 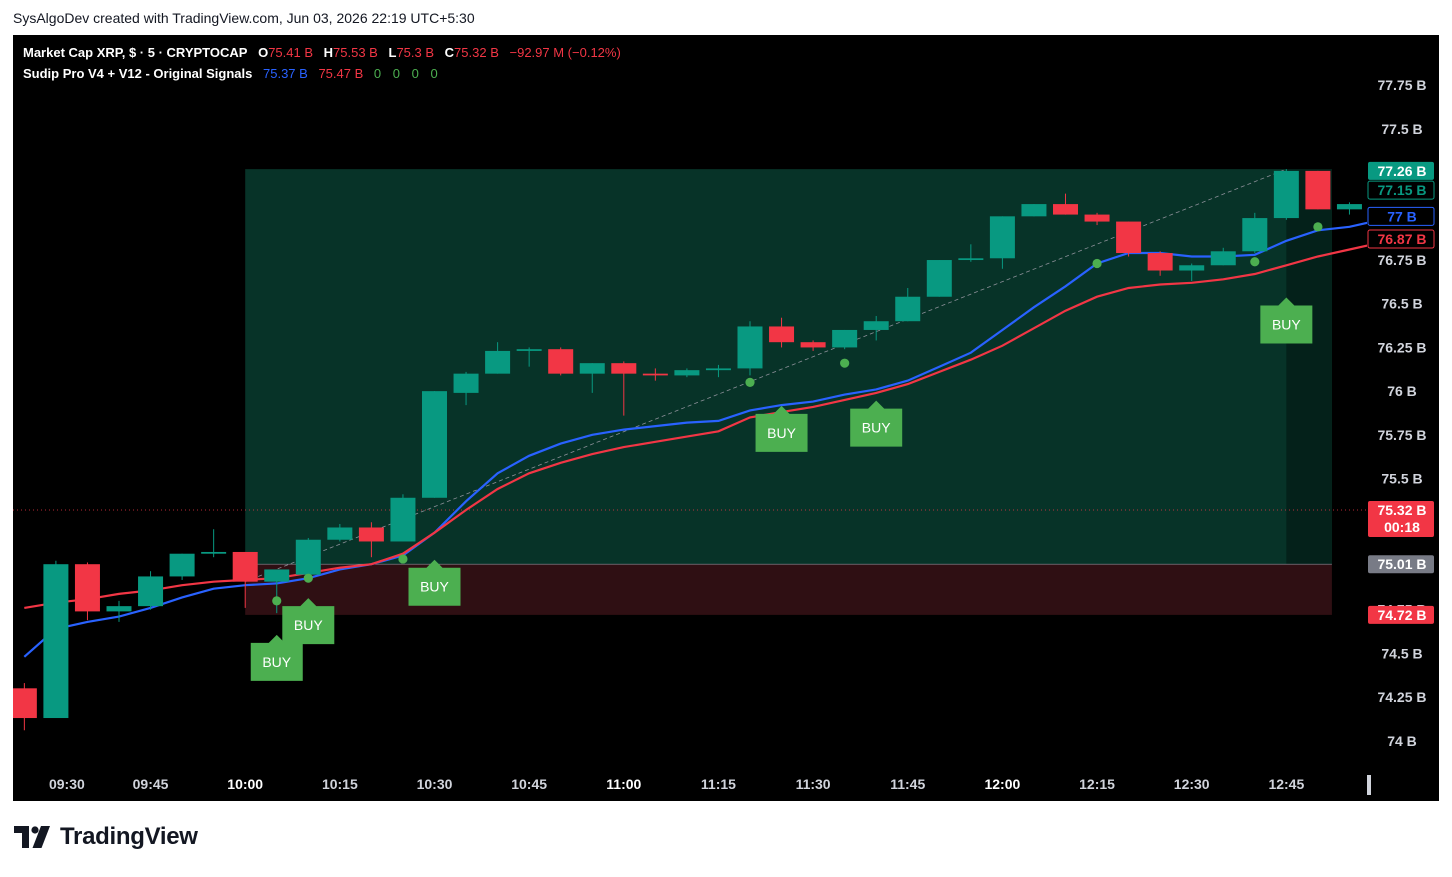 What do you see at coordinates (434, 73) in the screenshot?
I see `indicator-zero-4: 0` at bounding box center [434, 73].